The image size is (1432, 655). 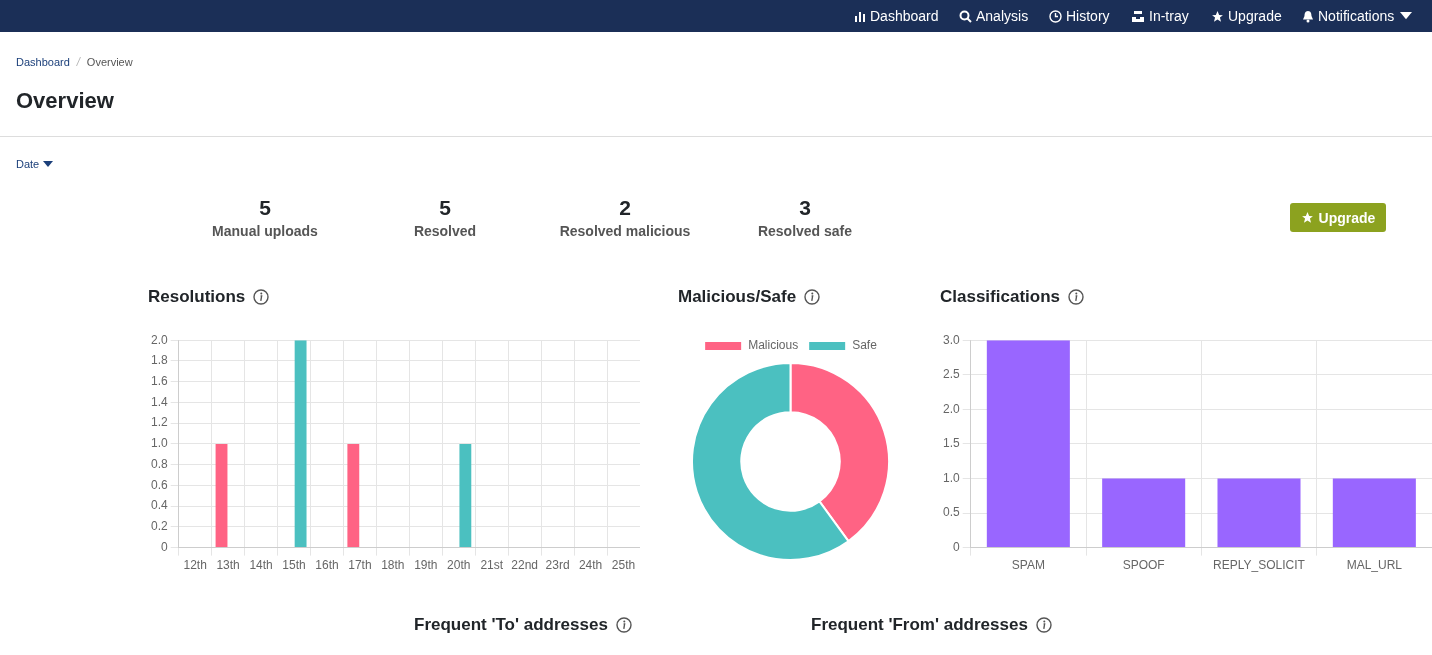 What do you see at coordinates (445, 231) in the screenshot?
I see `text: Resolved` at bounding box center [445, 231].